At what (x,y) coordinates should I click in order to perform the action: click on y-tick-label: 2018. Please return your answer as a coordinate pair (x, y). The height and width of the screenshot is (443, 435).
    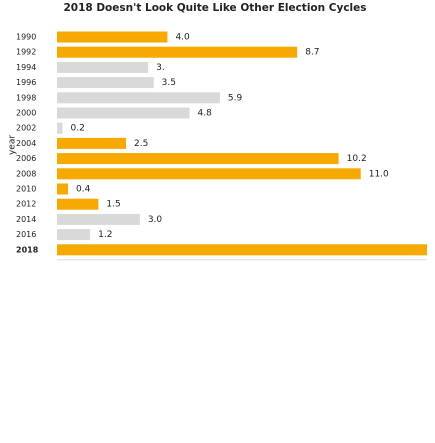
    Looking at the image, I should click on (27, 249).